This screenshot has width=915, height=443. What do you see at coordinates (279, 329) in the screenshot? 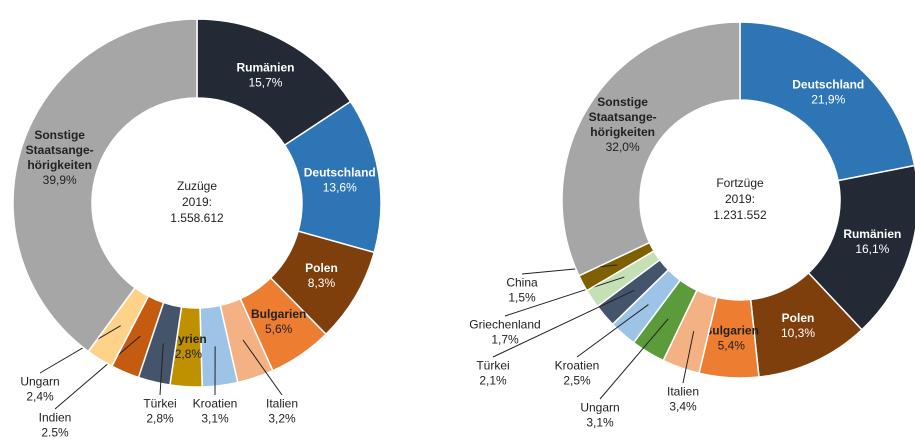
I see `value-label: 5,6%` at bounding box center [279, 329].